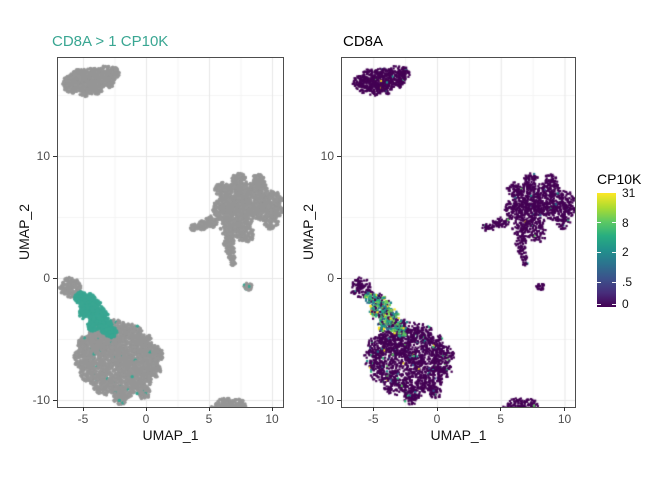 The width and height of the screenshot is (672, 480). Describe the element at coordinates (606, 250) in the screenshot. I see `legend-colorbar` at that location.